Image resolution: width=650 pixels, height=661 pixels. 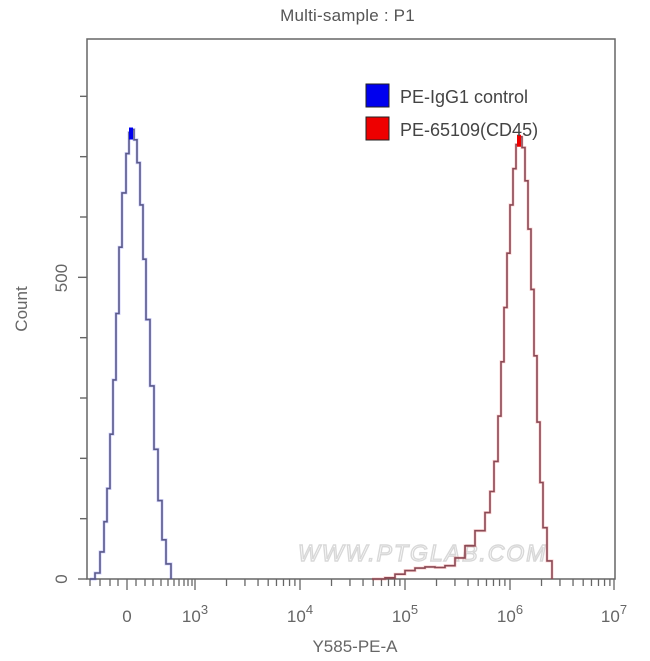 I want to click on y-tick-label-500: 500, so click(x=61, y=278).